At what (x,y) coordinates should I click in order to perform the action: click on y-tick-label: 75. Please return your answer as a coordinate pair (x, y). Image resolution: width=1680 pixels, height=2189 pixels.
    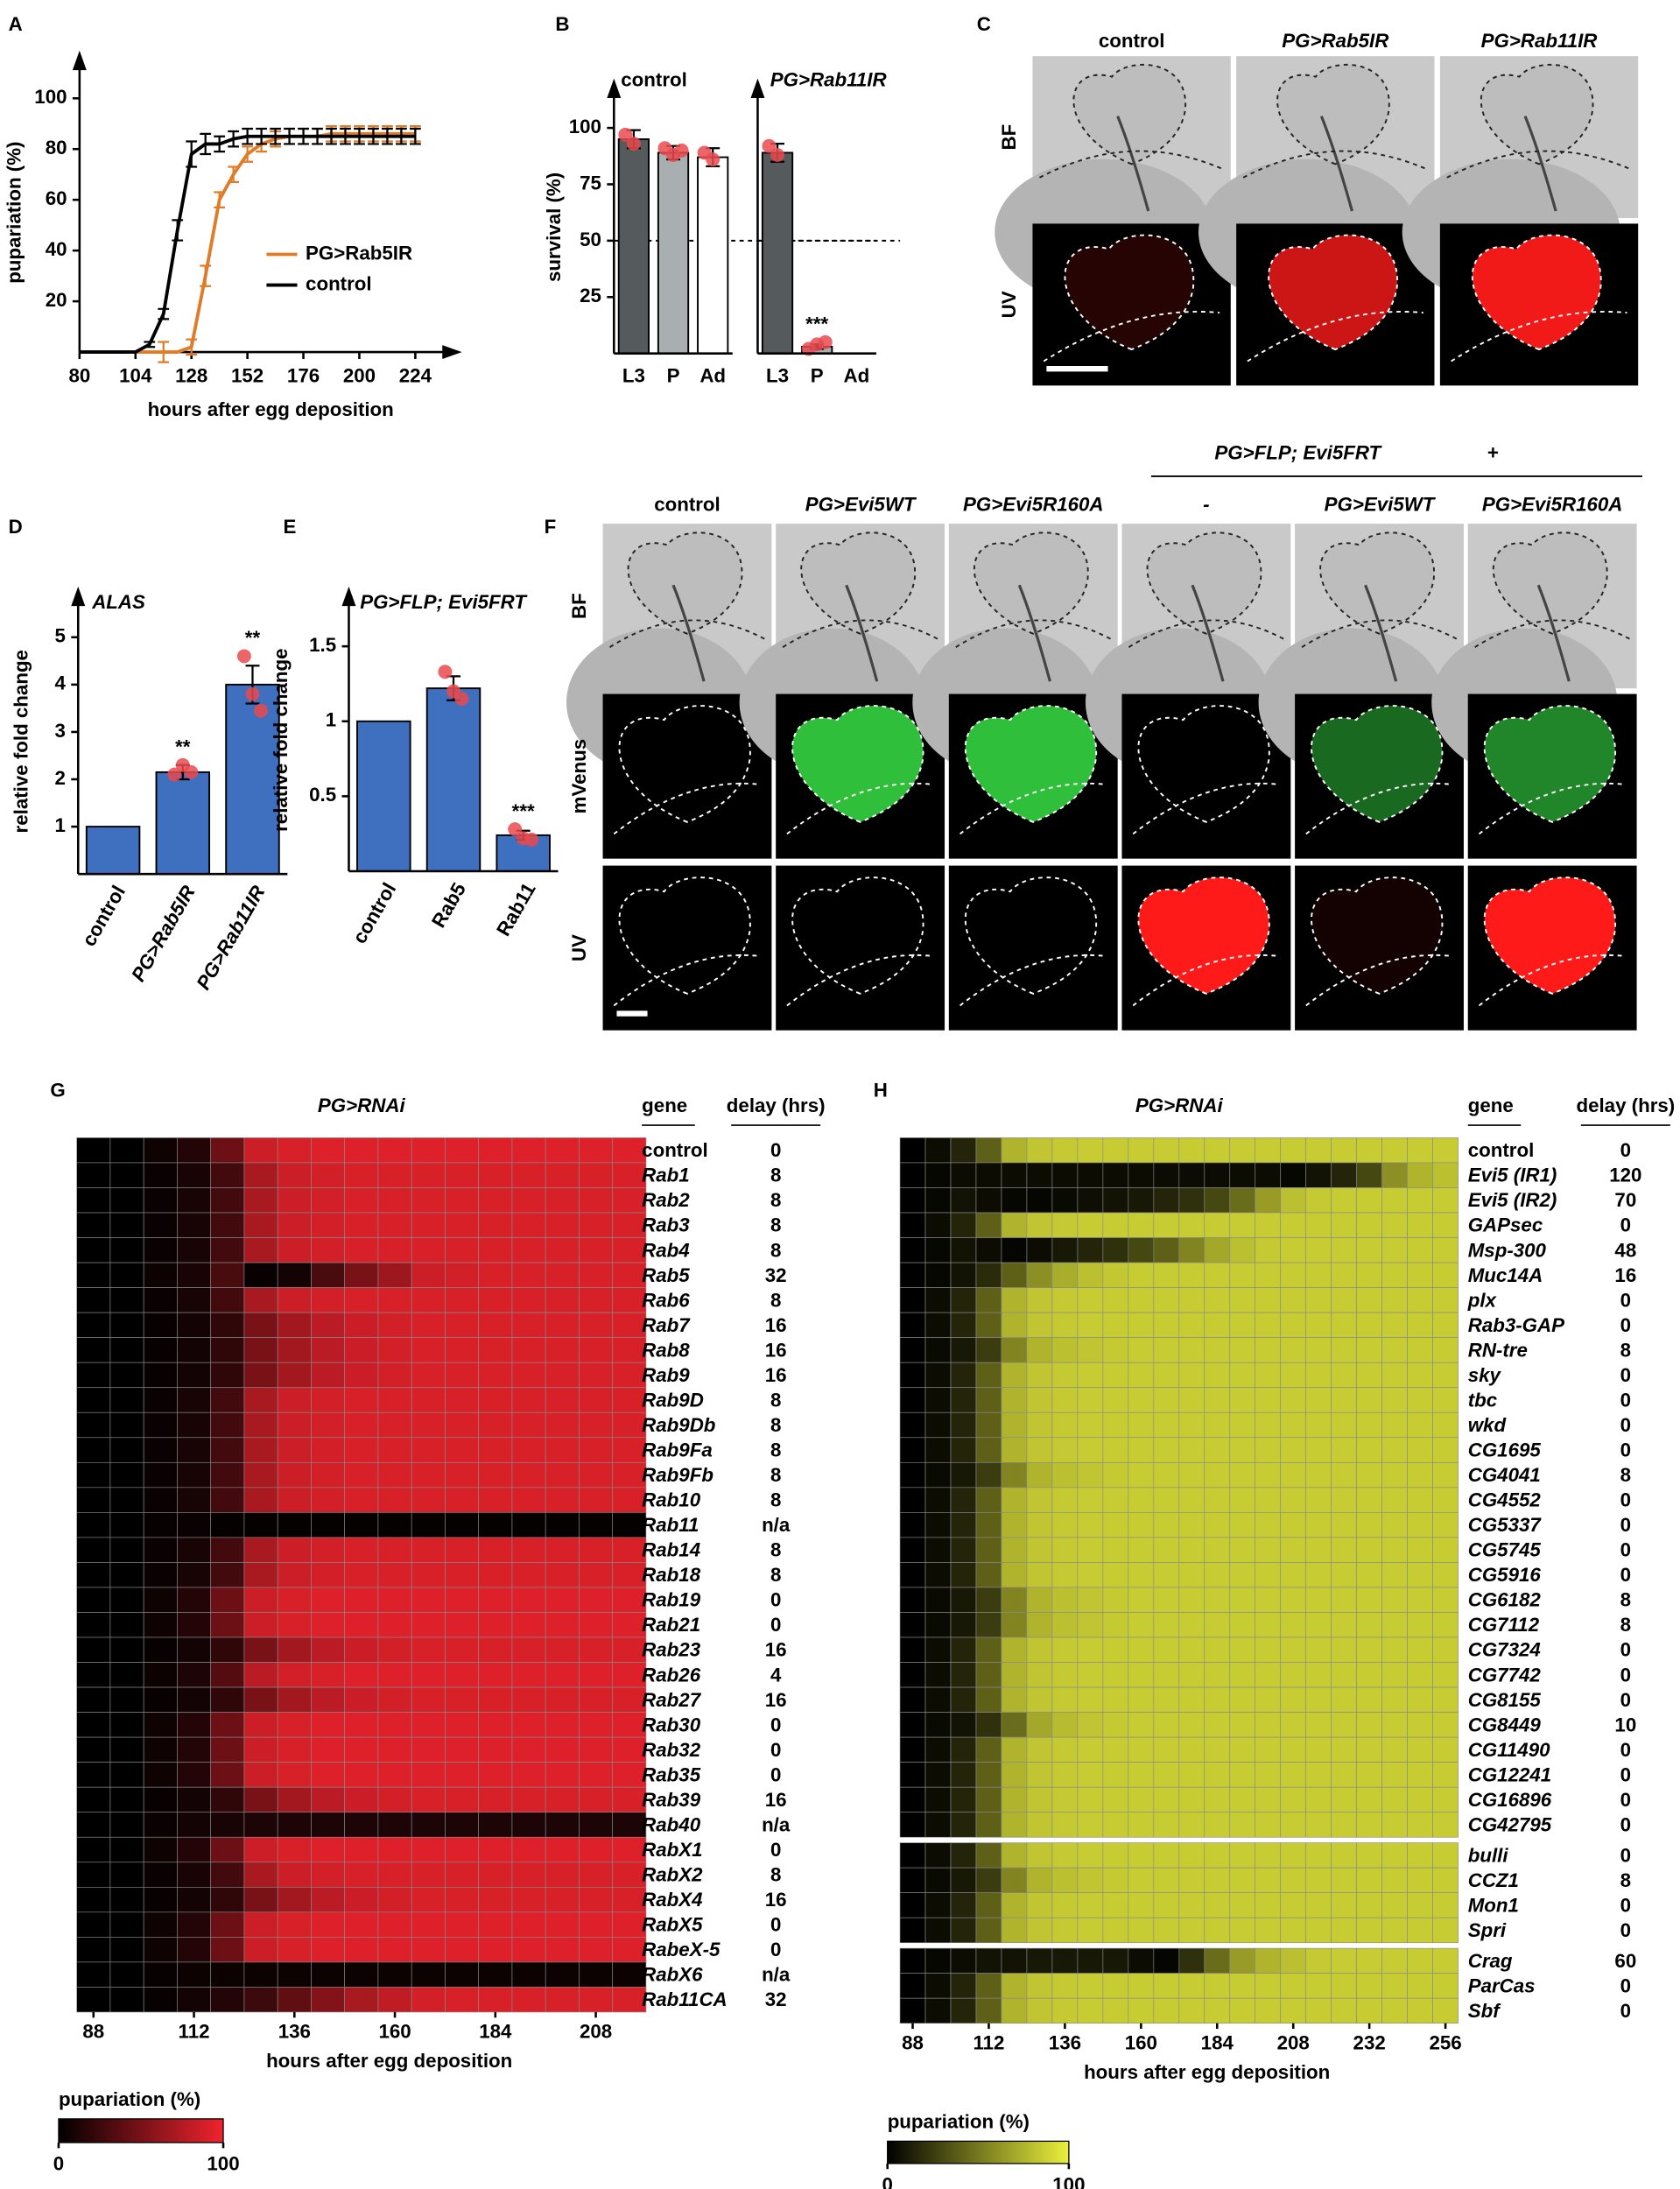
    Looking at the image, I should click on (590, 183).